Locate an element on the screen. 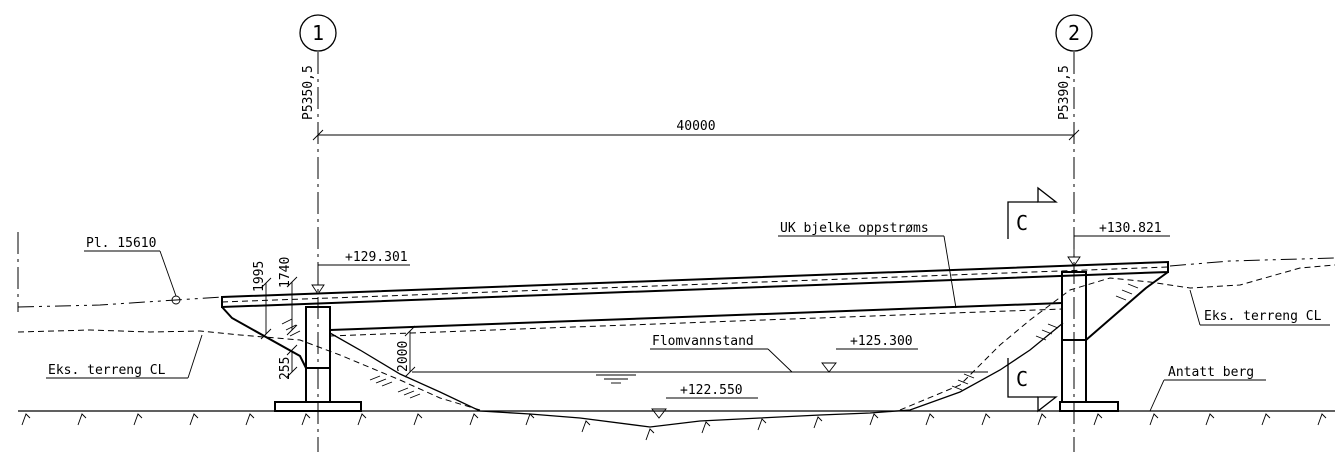 The image size is (1335, 452). label-flom-text: Flomvannstand is located at coordinates (703, 341).